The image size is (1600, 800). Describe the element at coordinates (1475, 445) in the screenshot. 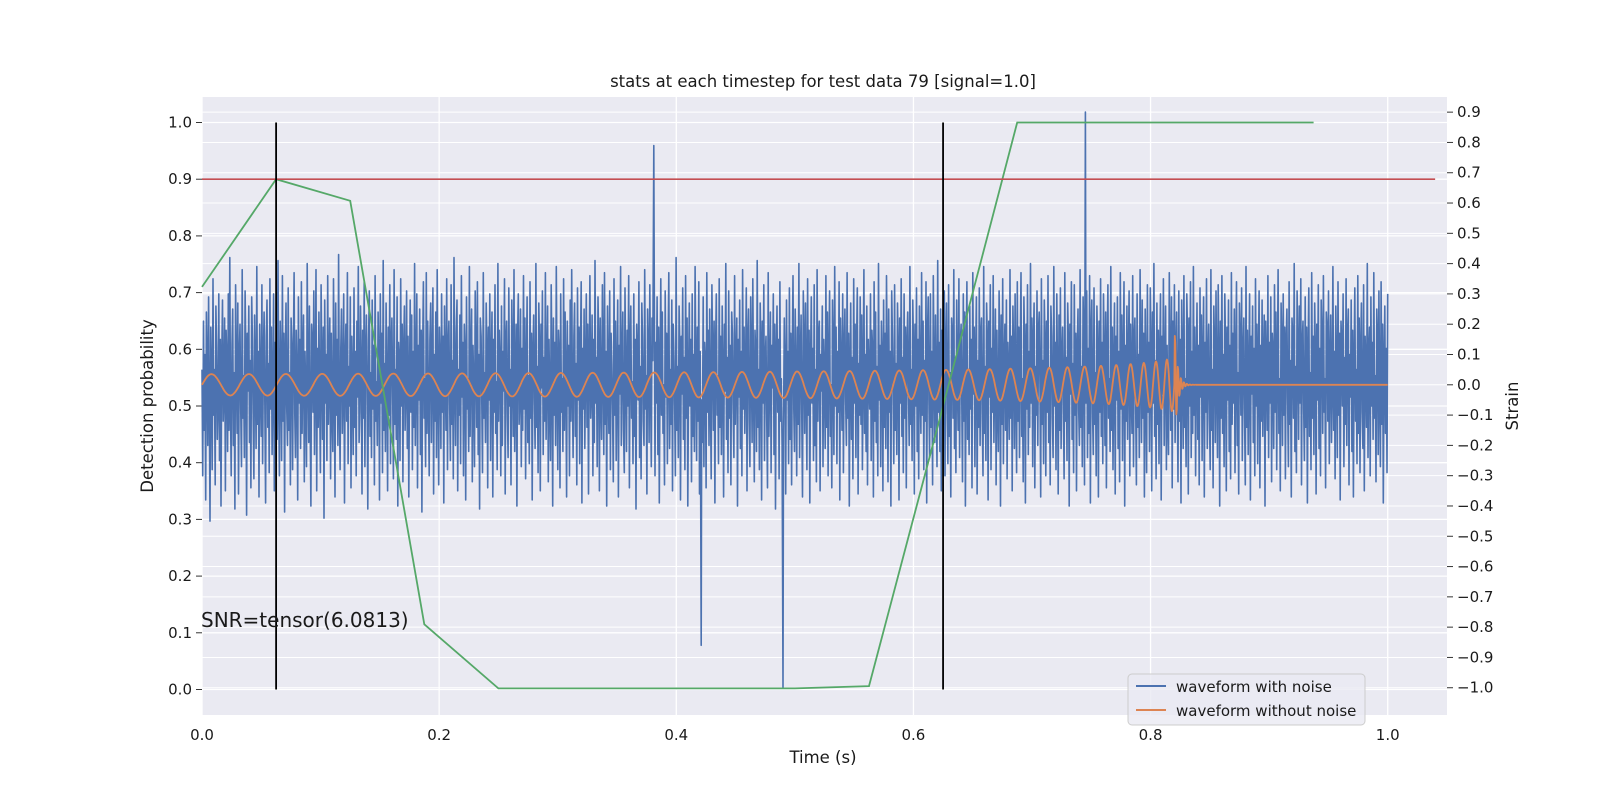

I see `y2-tick-label: −0.2` at that location.